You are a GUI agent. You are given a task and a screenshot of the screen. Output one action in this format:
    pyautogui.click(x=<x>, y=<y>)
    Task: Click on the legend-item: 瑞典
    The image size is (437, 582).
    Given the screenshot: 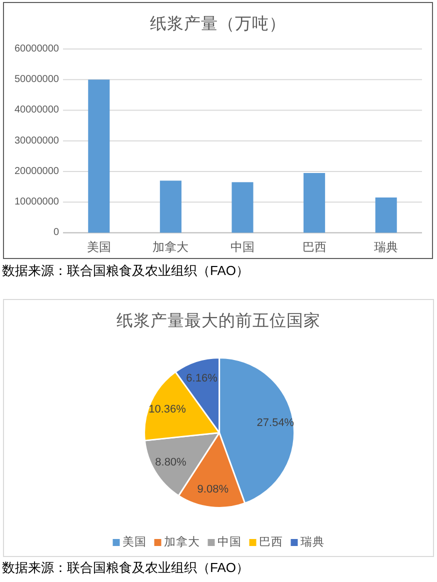 What is the action you would take?
    pyautogui.click(x=312, y=542)
    